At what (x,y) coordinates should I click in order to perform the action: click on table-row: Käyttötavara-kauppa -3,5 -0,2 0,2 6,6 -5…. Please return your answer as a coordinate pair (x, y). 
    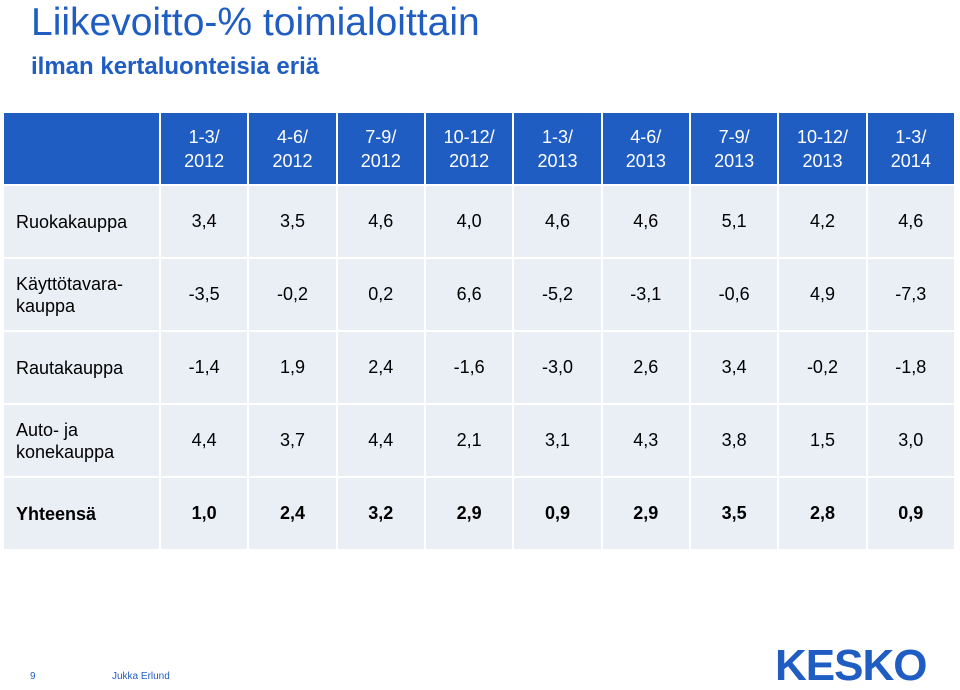
    Looking at the image, I should click on (479, 294).